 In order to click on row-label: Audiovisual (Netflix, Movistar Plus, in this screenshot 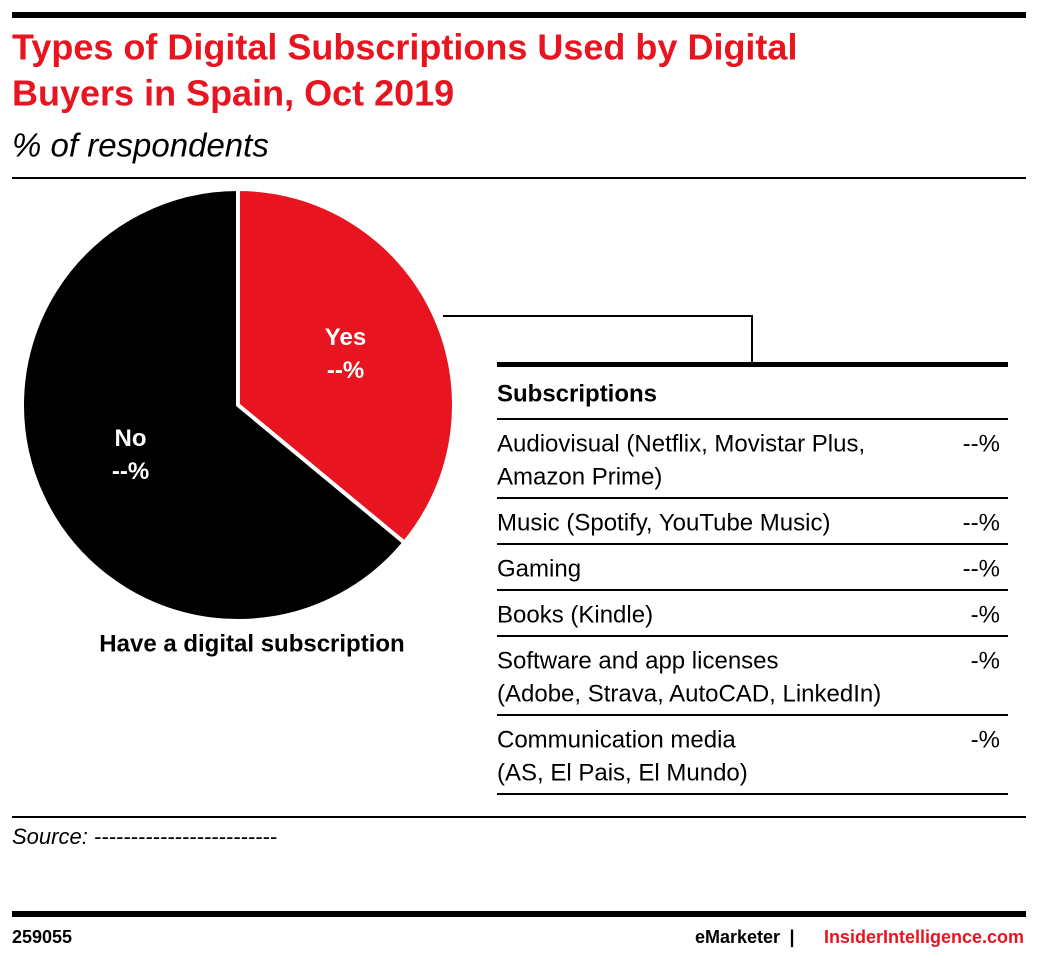, I will do `click(681, 443)`.